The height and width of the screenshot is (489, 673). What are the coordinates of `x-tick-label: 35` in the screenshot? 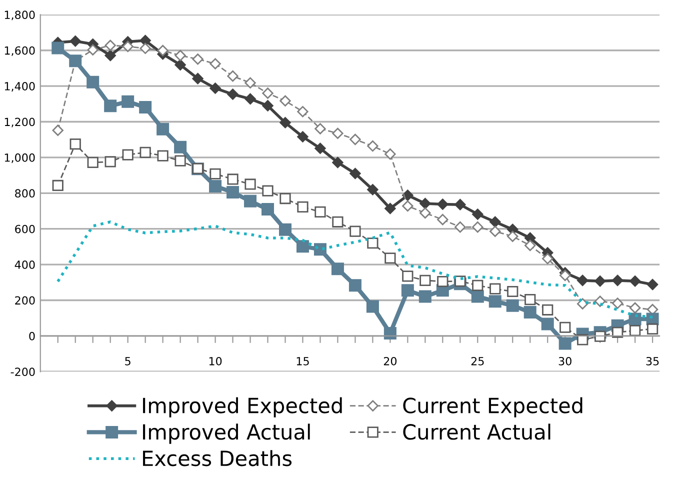 It's located at (652, 361).